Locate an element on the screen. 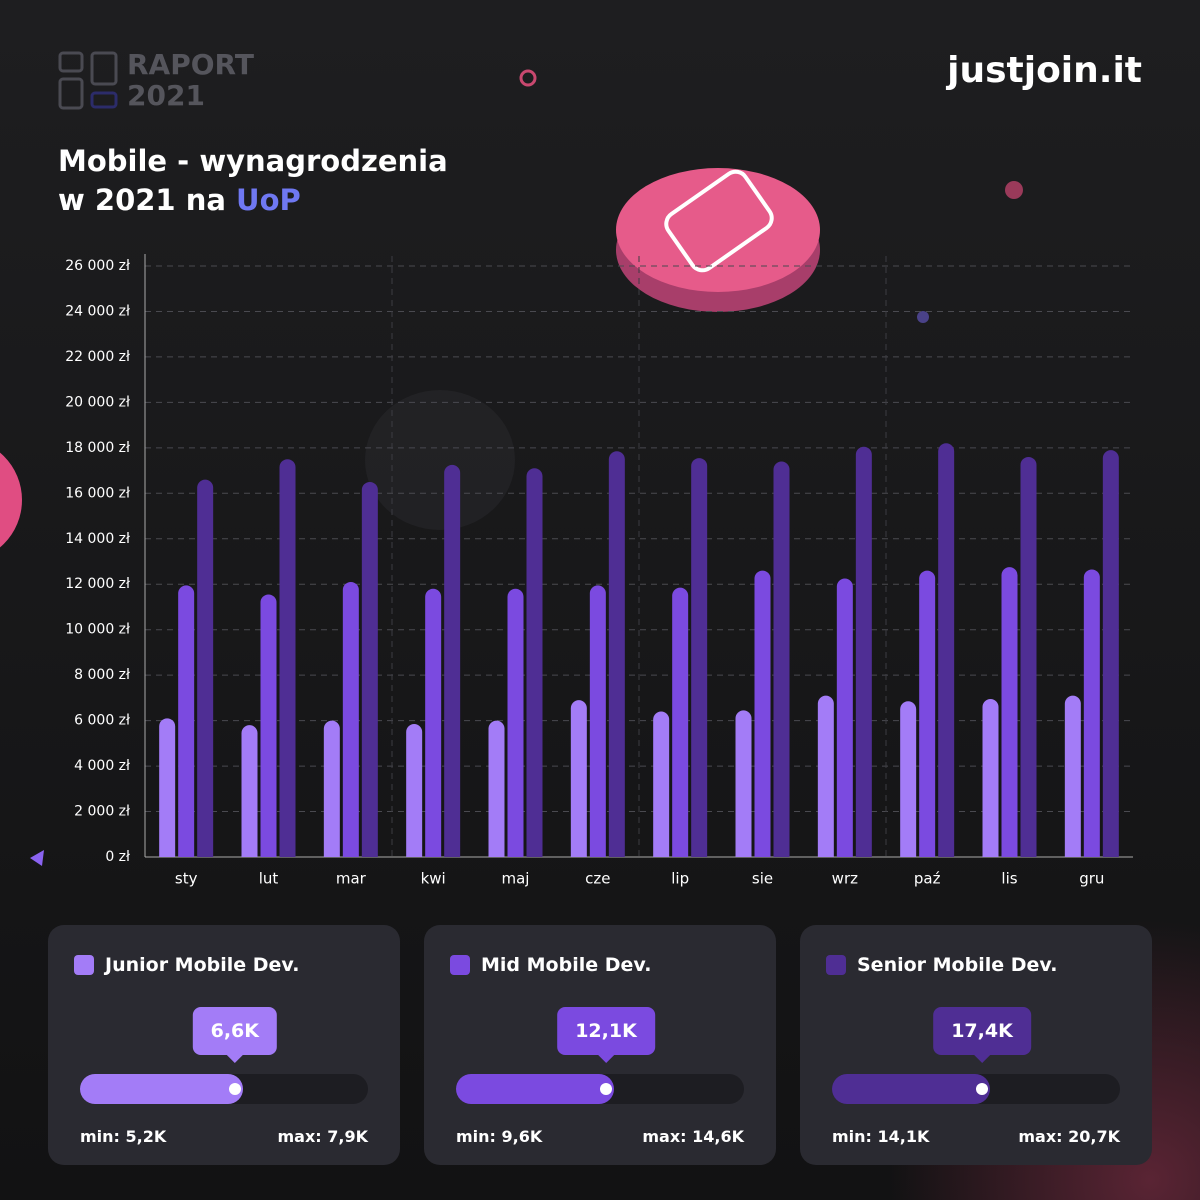  value-bubble: 12,1K is located at coordinates (606, 1035).